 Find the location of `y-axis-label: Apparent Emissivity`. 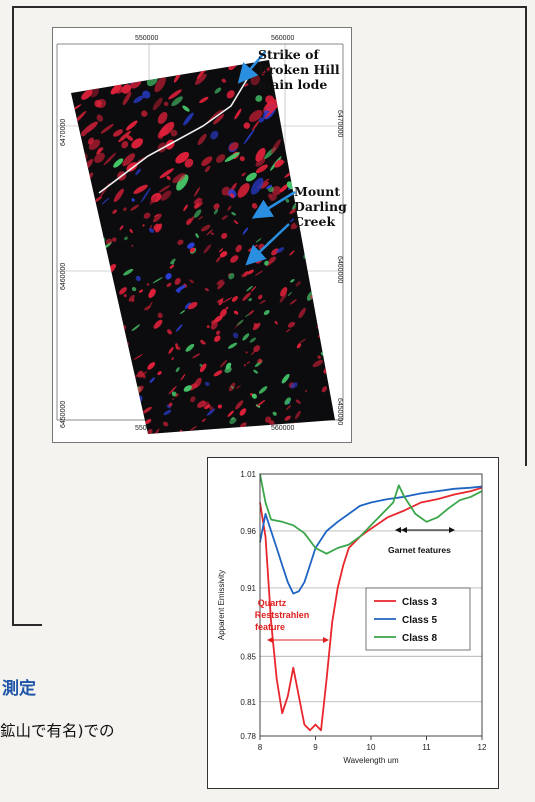

y-axis-label: Apparent Emissivity is located at coordinates (221, 605).